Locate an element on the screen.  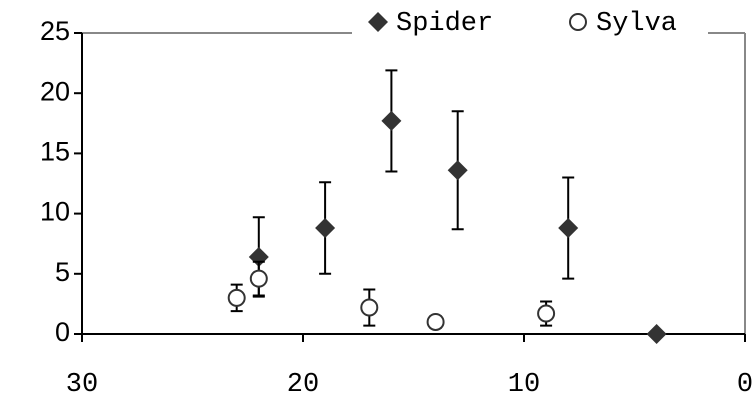
y-tick-label: 0 is located at coordinates (62, 332).